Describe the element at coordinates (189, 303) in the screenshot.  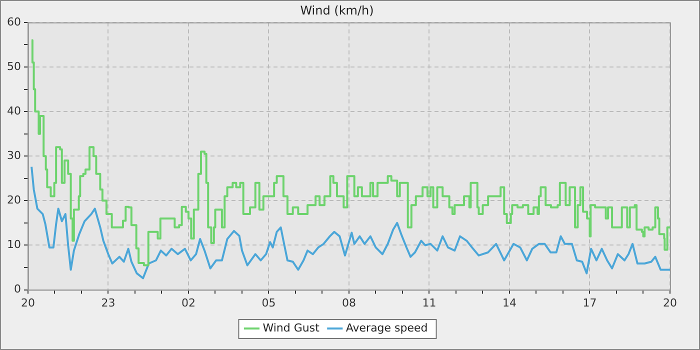
I see `x-tick-label: 02` at that location.